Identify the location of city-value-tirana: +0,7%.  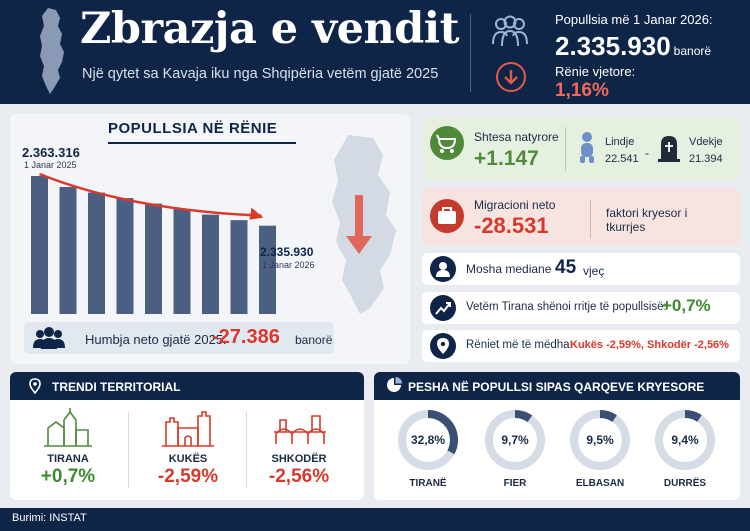
(68, 476).